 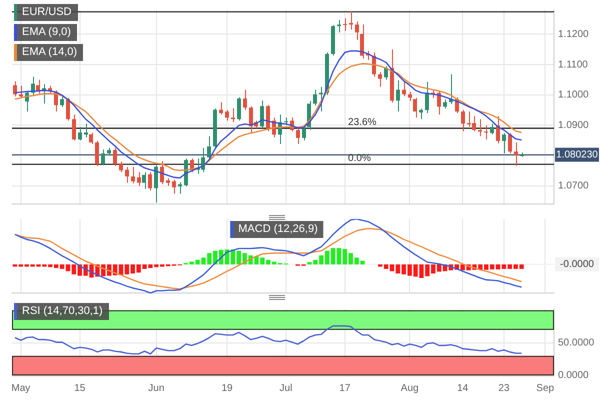 What do you see at coordinates (362, 122) in the screenshot?
I see `annotation: 23.6%` at bounding box center [362, 122].